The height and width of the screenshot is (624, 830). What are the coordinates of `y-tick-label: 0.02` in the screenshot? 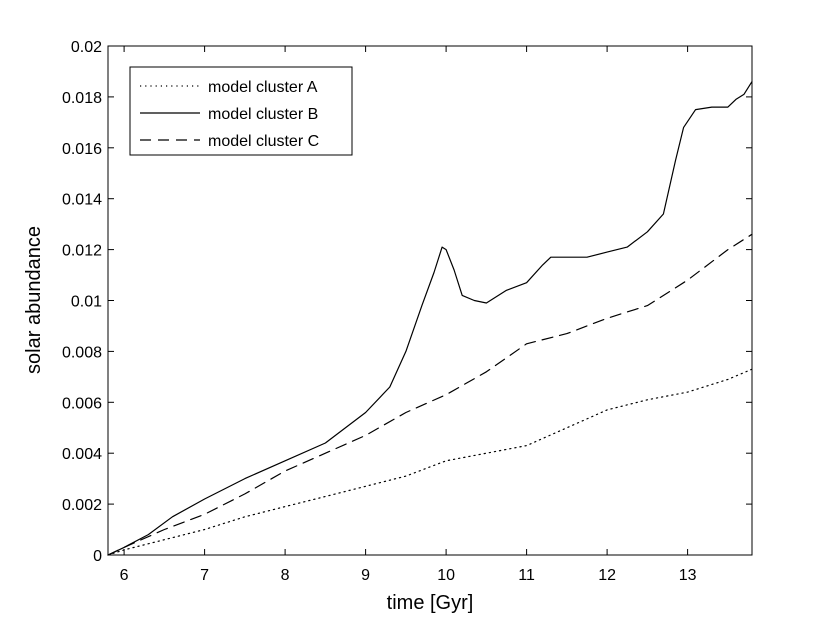 It's located at (86, 47).